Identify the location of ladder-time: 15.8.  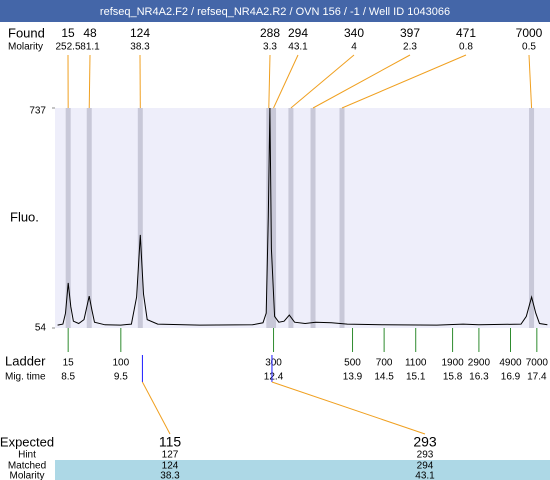
(453, 377).